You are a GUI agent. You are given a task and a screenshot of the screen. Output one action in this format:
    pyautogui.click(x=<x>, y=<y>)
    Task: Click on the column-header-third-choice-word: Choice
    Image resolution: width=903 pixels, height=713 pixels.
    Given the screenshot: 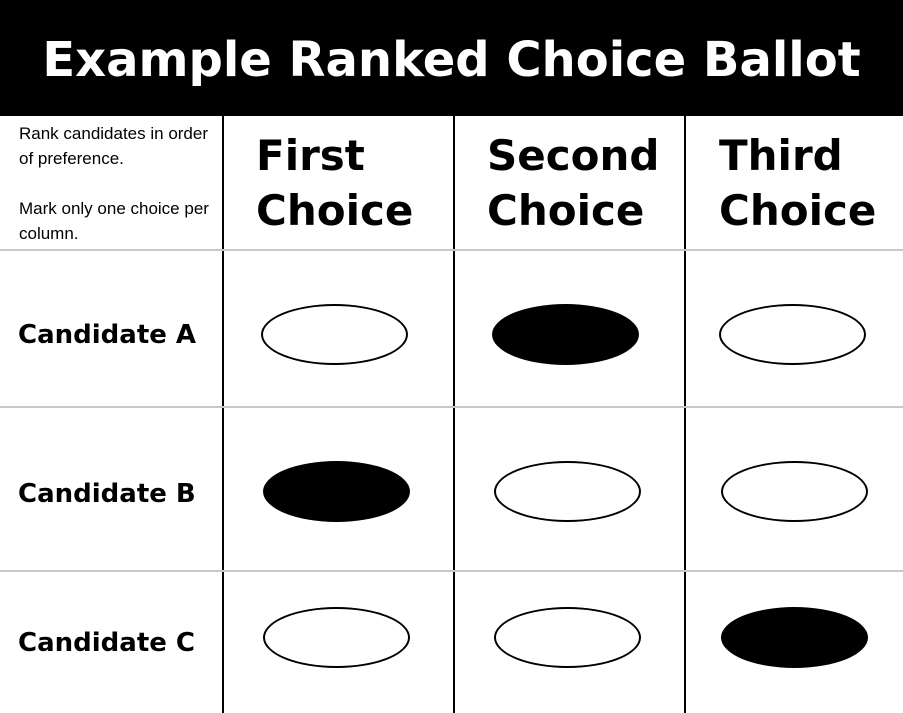 What is the action you would take?
    pyautogui.click(x=798, y=210)
    